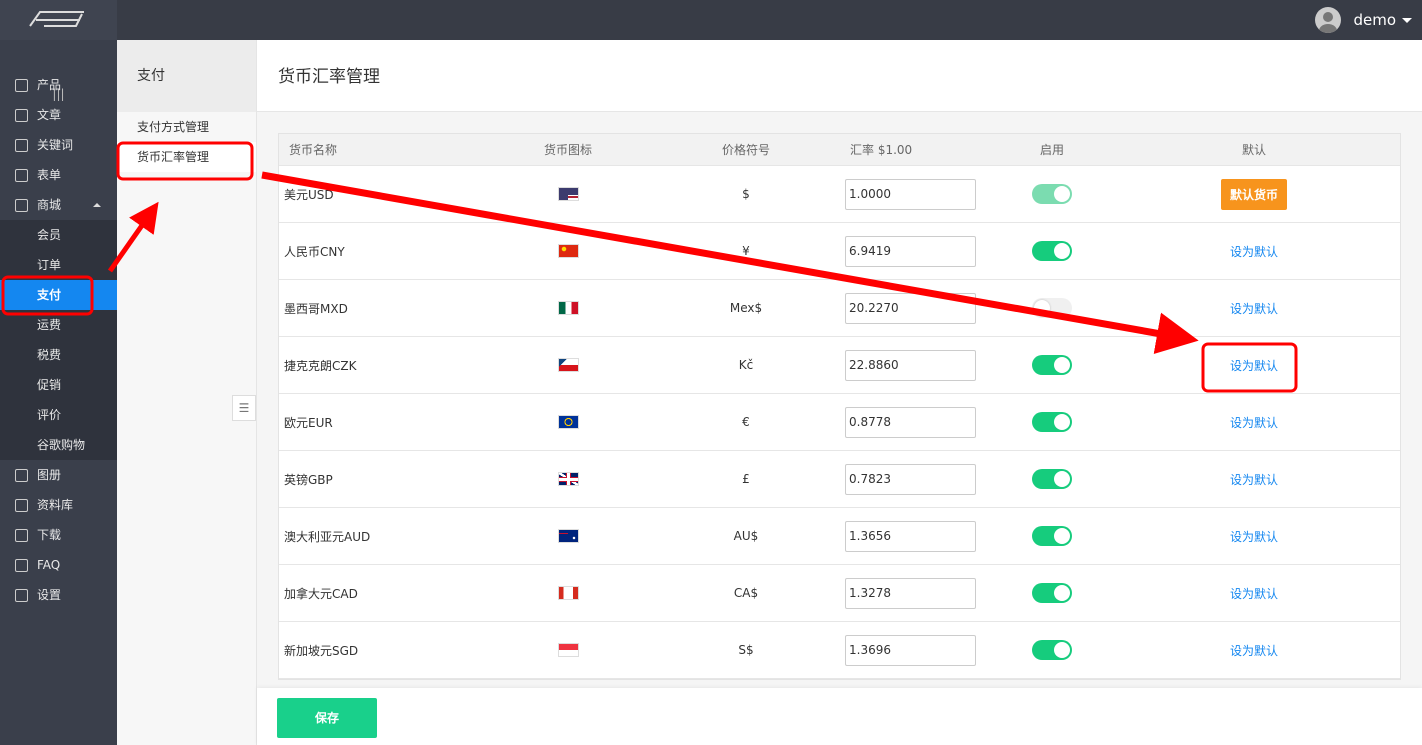 The height and width of the screenshot is (745, 1422). Describe the element at coordinates (58, 415) in the screenshot. I see `nav-sub-item: 评价` at that location.